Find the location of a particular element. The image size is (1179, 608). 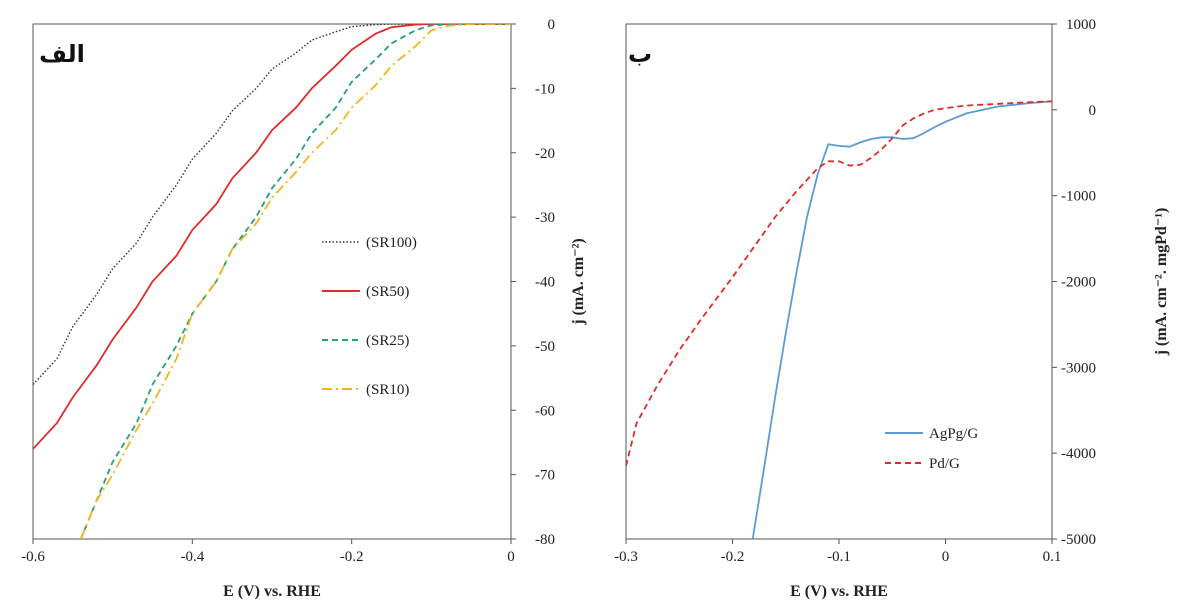

y-tick-label: -2000 is located at coordinates (1078, 283).